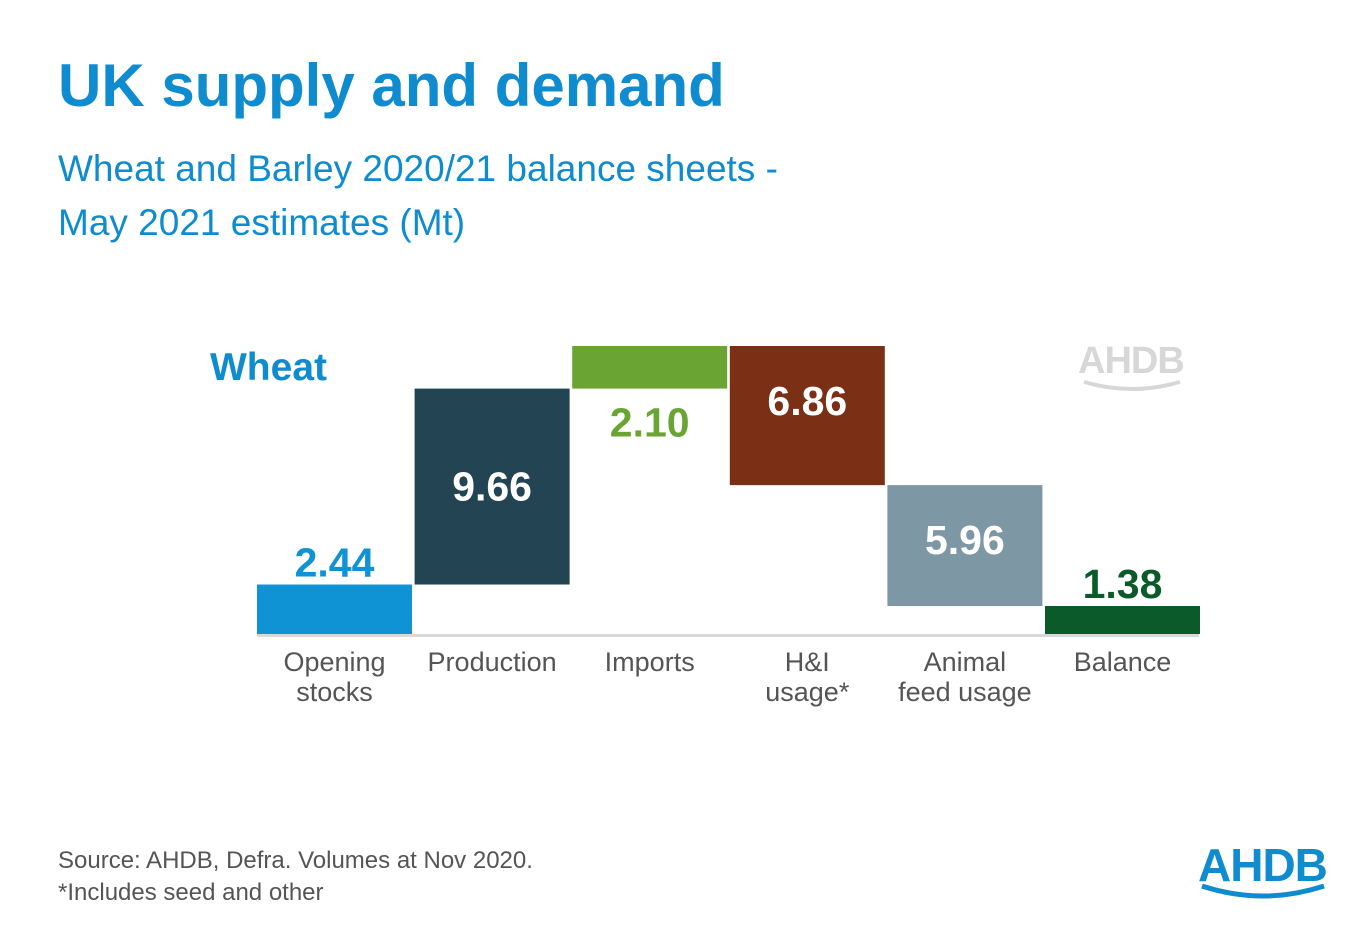 This screenshot has height=930, width=1370. Describe the element at coordinates (492, 662) in the screenshot. I see `category-label-1: Production` at that location.